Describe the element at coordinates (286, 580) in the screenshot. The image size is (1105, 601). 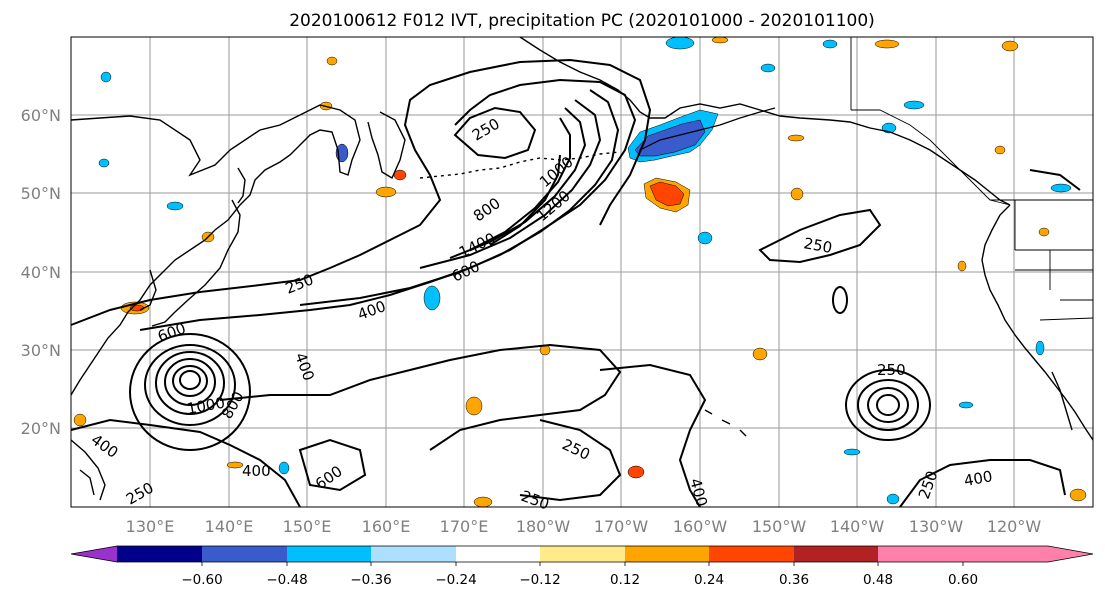
I see `colorbar-tick-label: −0.48` at that location.